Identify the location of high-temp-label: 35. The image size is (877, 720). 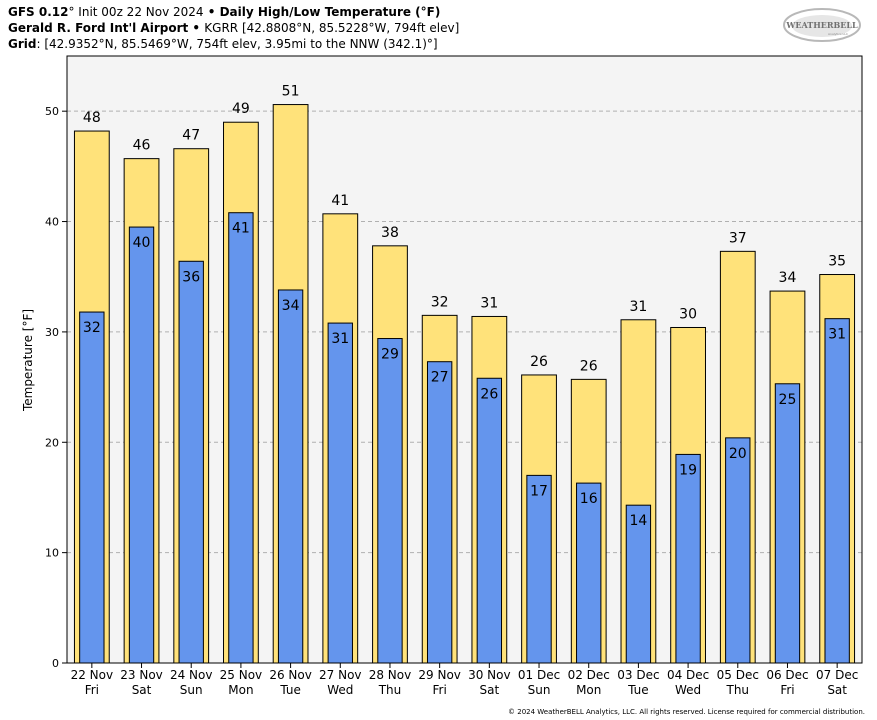
(837, 262).